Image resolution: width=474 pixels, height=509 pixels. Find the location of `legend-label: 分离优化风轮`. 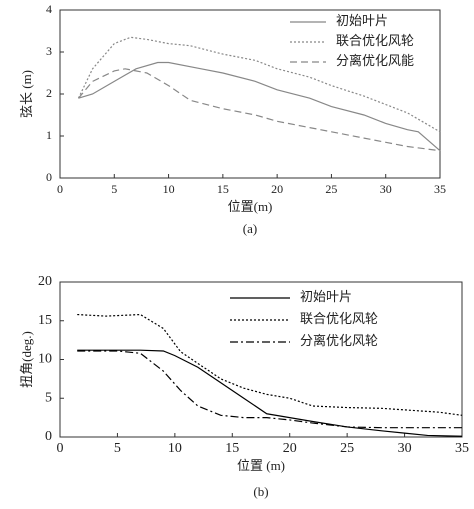

legend-label: 分离优化风轮 is located at coordinates (339, 340).